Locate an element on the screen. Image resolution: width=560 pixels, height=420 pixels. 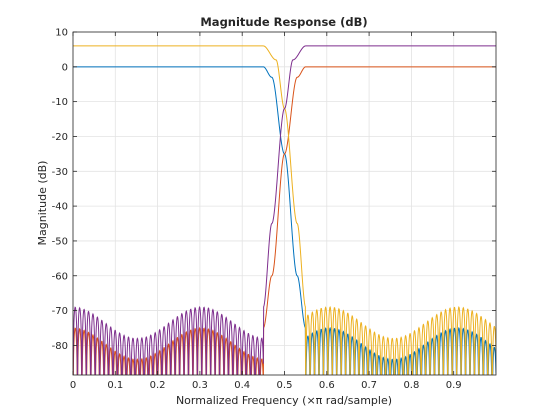
x-tick-label: 0.6 is located at coordinates (327, 385).